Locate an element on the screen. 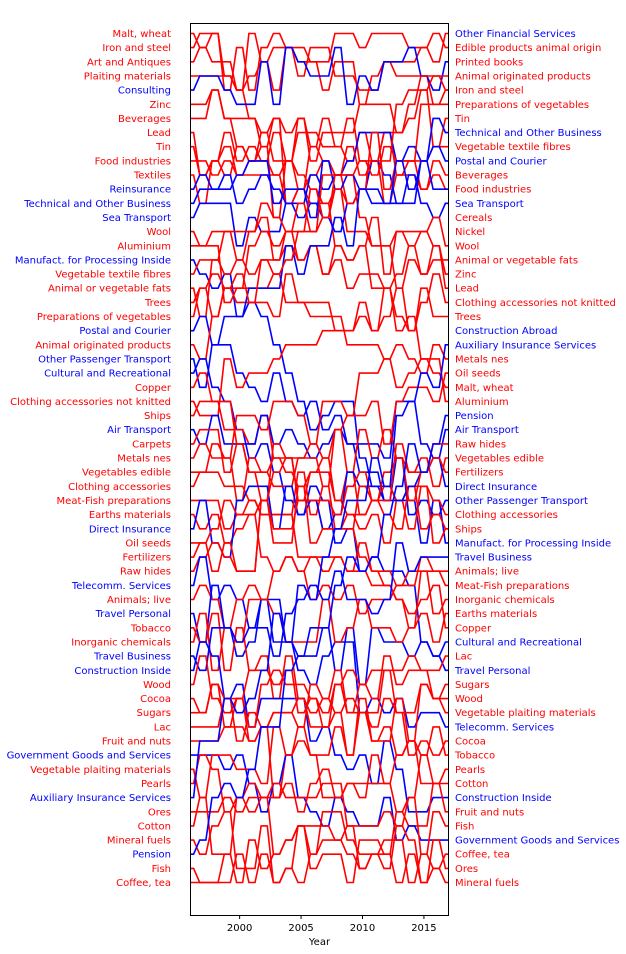  right-label-sugars: Sugars is located at coordinates (472, 685).